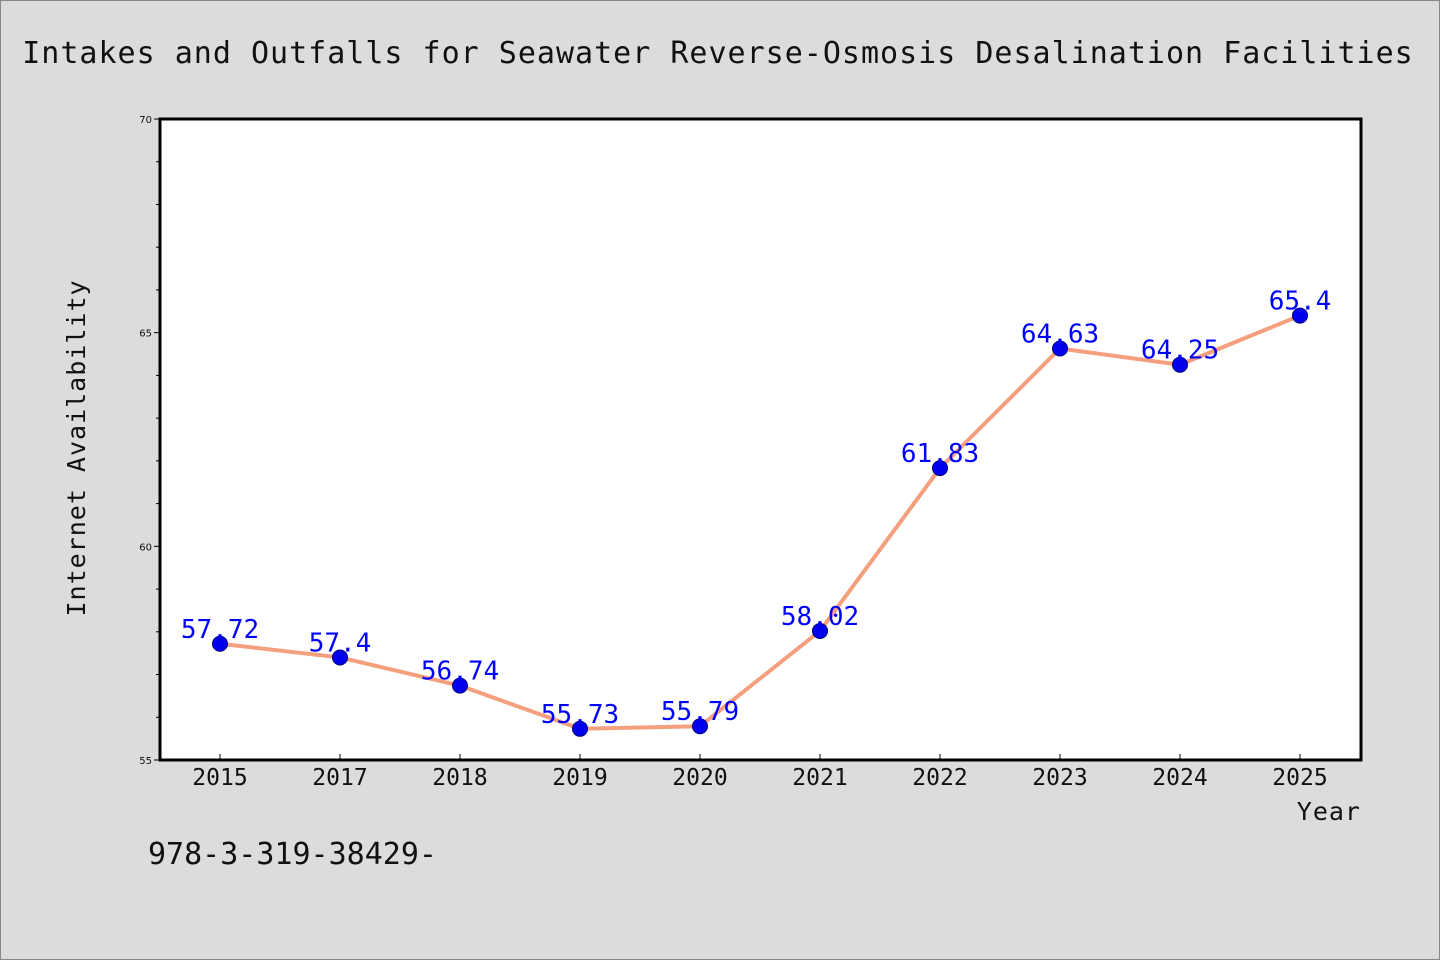  Describe the element at coordinates (700, 712) in the screenshot. I see `data-label: 55.79` at that location.